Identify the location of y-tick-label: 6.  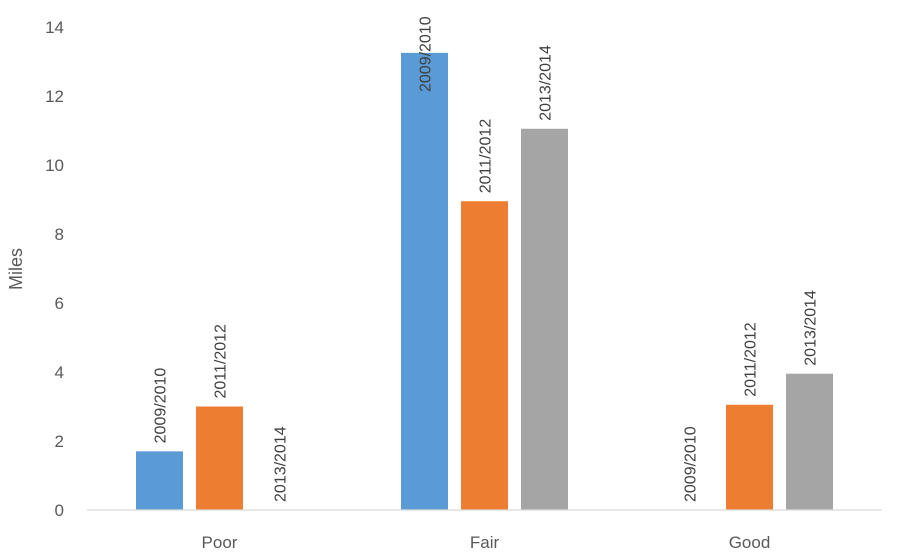
(59, 303).